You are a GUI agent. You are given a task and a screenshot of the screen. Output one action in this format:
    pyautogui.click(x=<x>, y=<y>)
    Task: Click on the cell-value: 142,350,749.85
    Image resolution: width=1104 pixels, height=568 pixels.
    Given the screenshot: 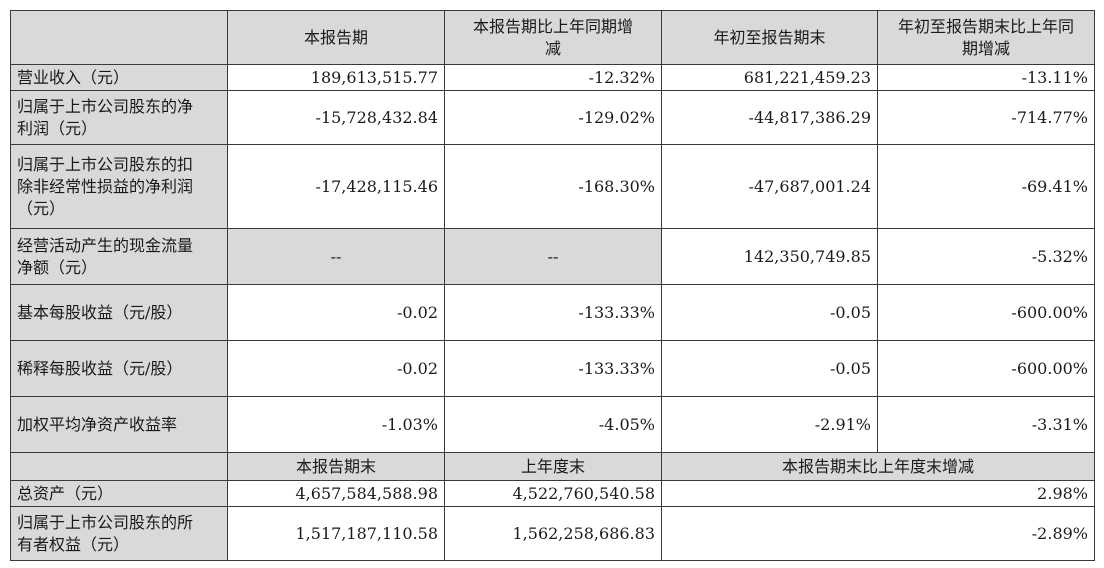 What is the action you would take?
    pyautogui.click(x=769, y=256)
    